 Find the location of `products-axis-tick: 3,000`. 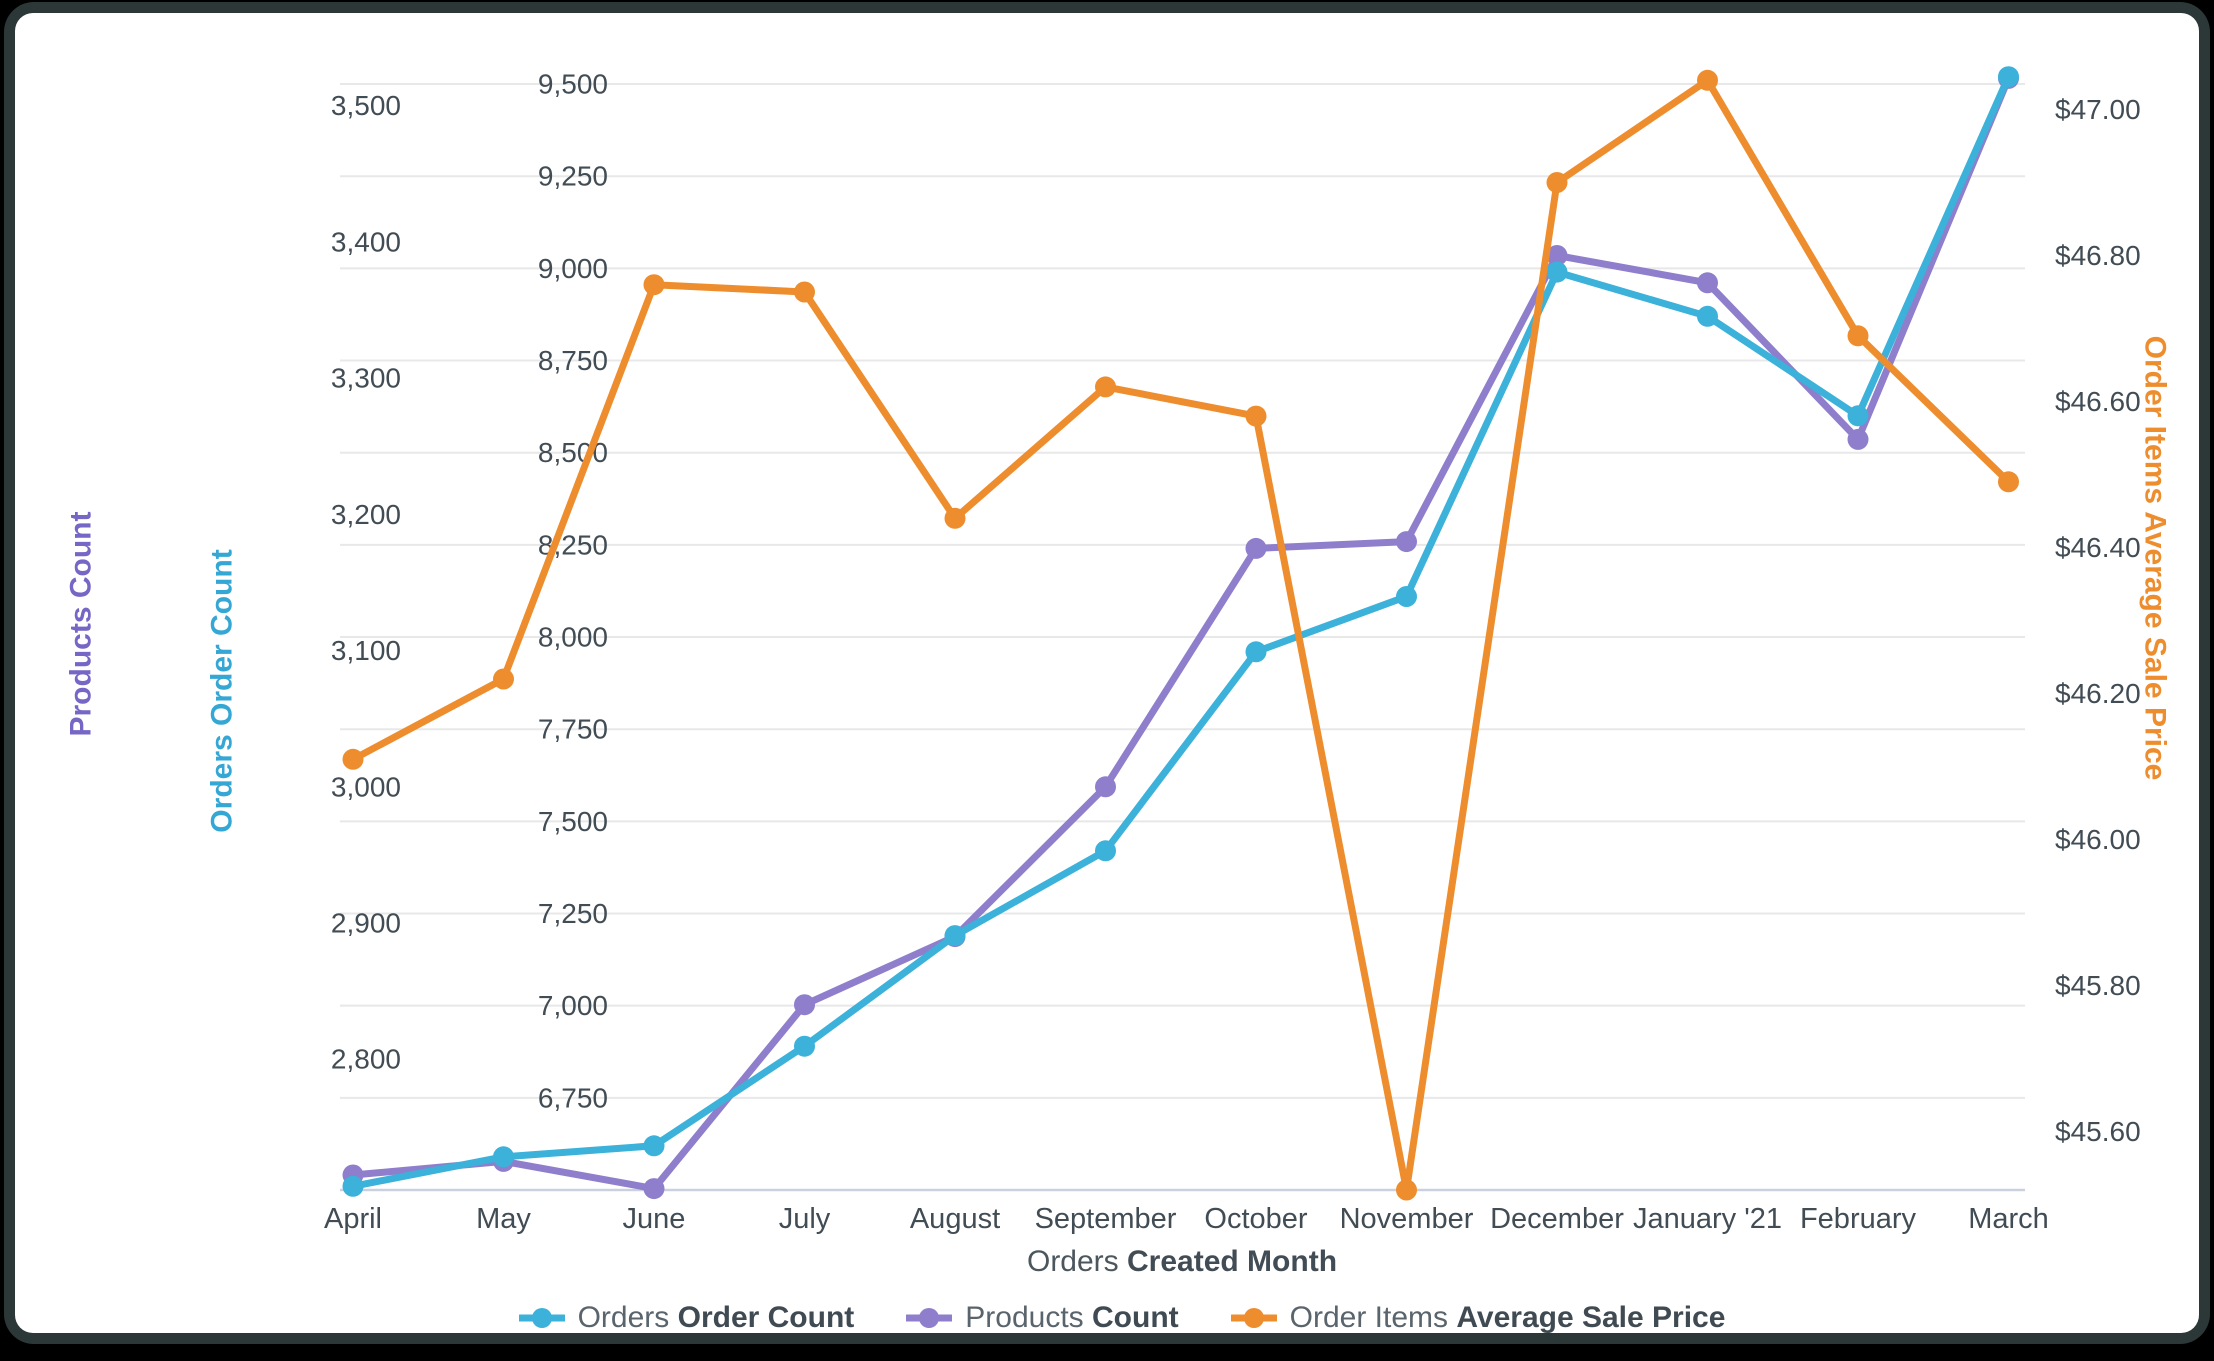

products-axis-tick: 3,000 is located at coordinates (366, 786).